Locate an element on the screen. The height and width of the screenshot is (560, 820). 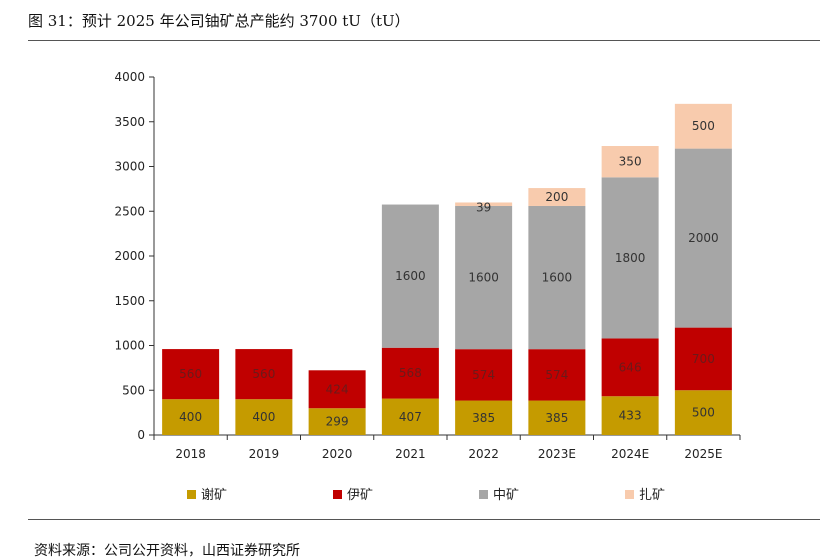
data-label: 433 is located at coordinates (630, 416).